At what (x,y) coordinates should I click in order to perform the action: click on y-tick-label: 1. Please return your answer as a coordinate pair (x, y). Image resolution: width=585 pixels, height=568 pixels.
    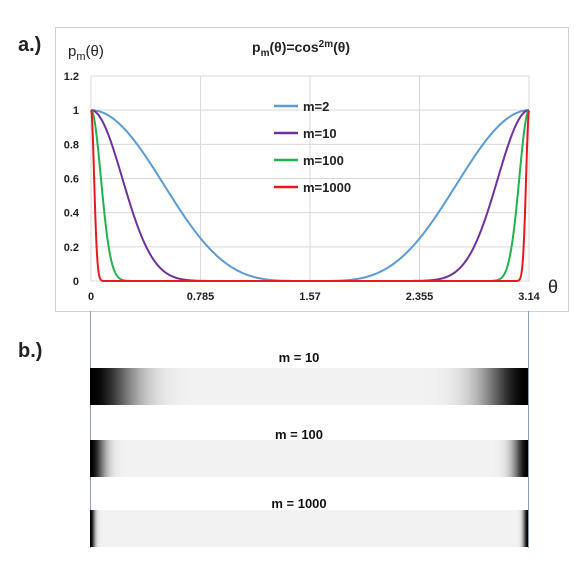
    Looking at the image, I should click on (76, 111).